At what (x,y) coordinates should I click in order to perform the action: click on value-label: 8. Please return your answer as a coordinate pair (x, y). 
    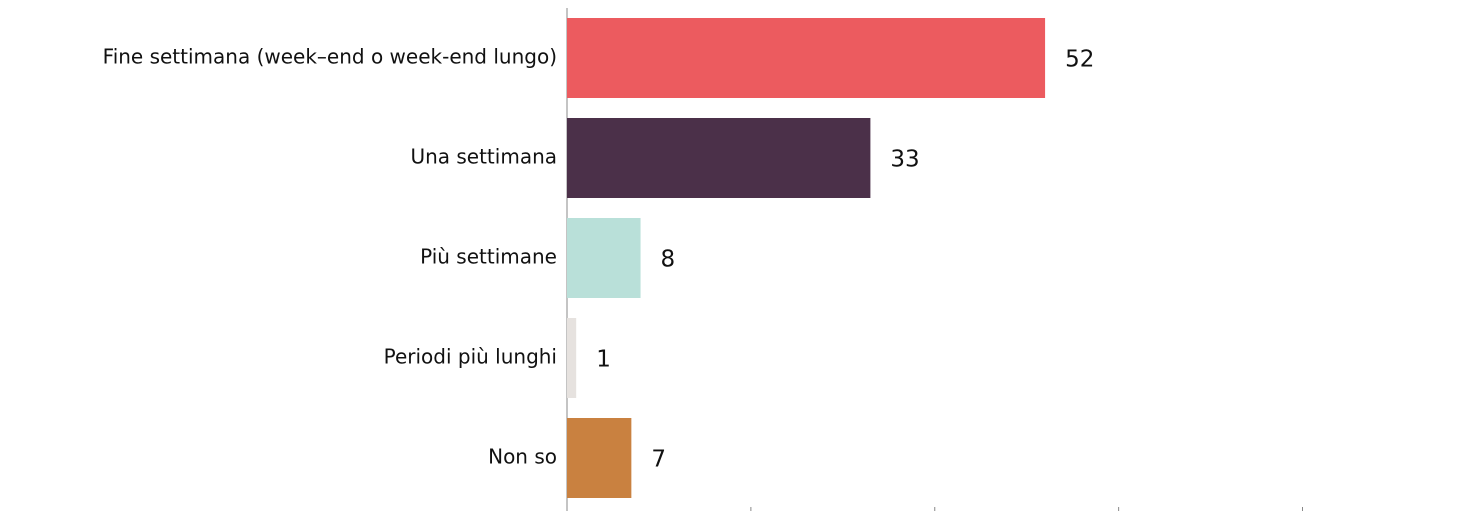
    Looking at the image, I should click on (668, 260).